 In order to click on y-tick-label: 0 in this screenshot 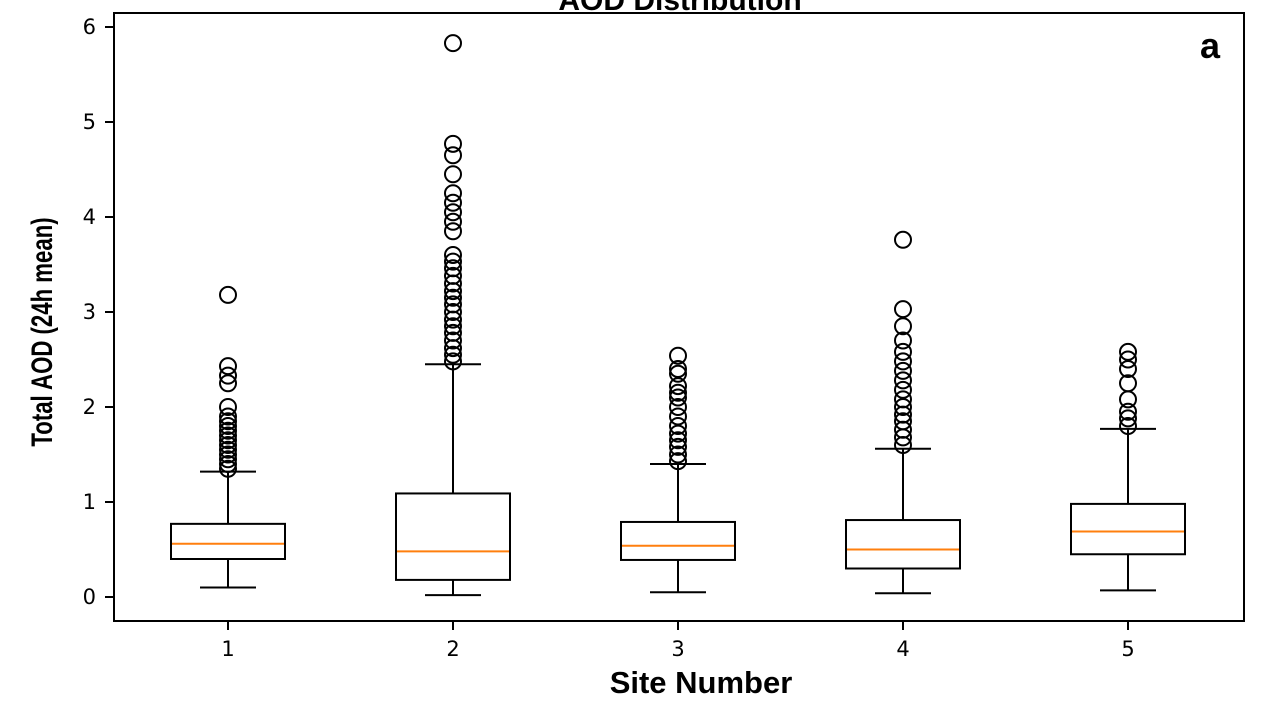, I will do `click(89, 597)`.